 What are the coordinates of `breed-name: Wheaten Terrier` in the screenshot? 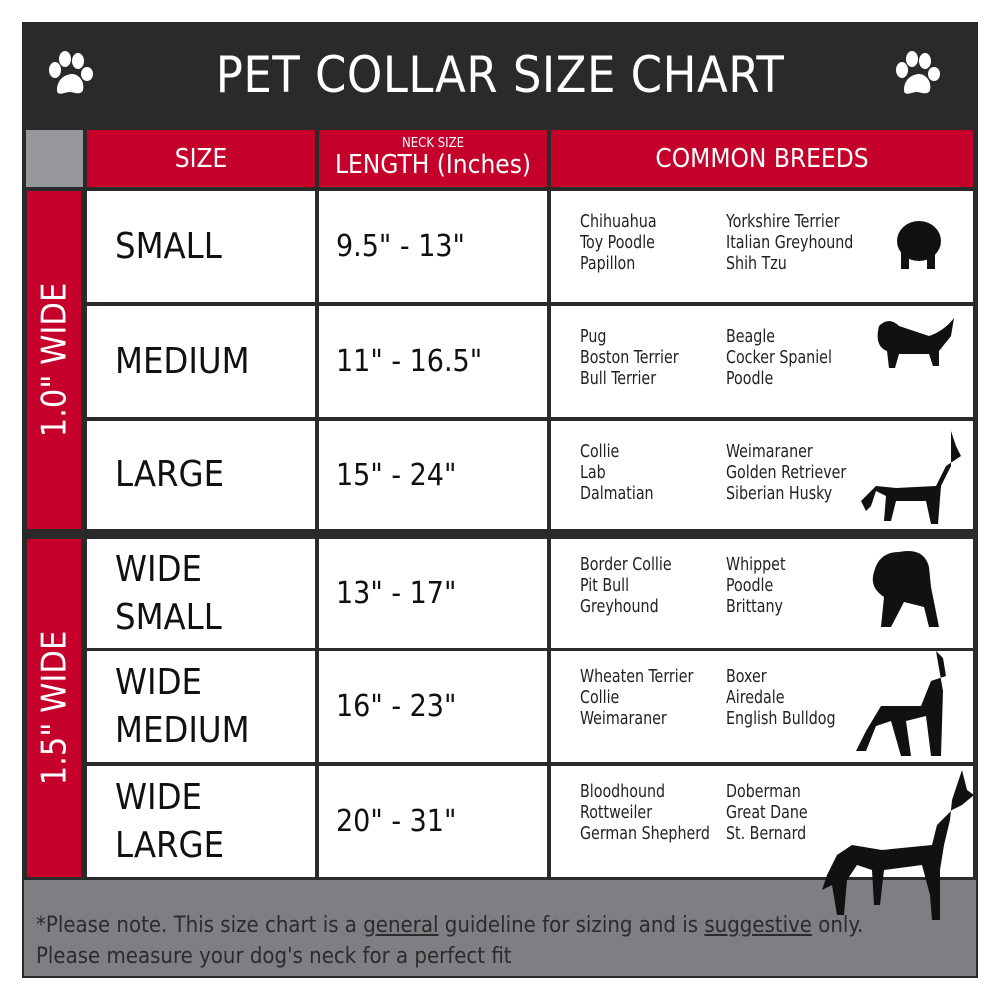 It's located at (637, 676).